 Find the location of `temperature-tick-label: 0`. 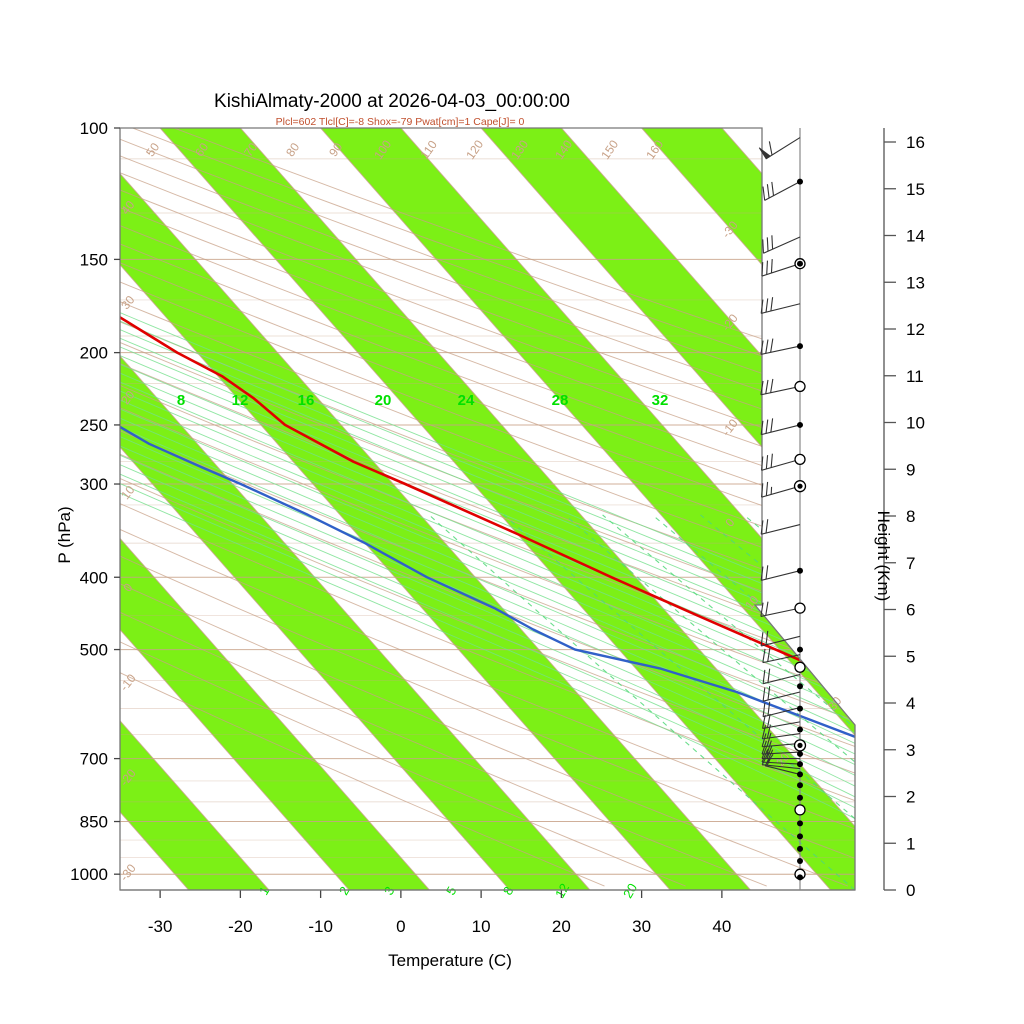

temperature-tick-label: 0 is located at coordinates (400, 926).